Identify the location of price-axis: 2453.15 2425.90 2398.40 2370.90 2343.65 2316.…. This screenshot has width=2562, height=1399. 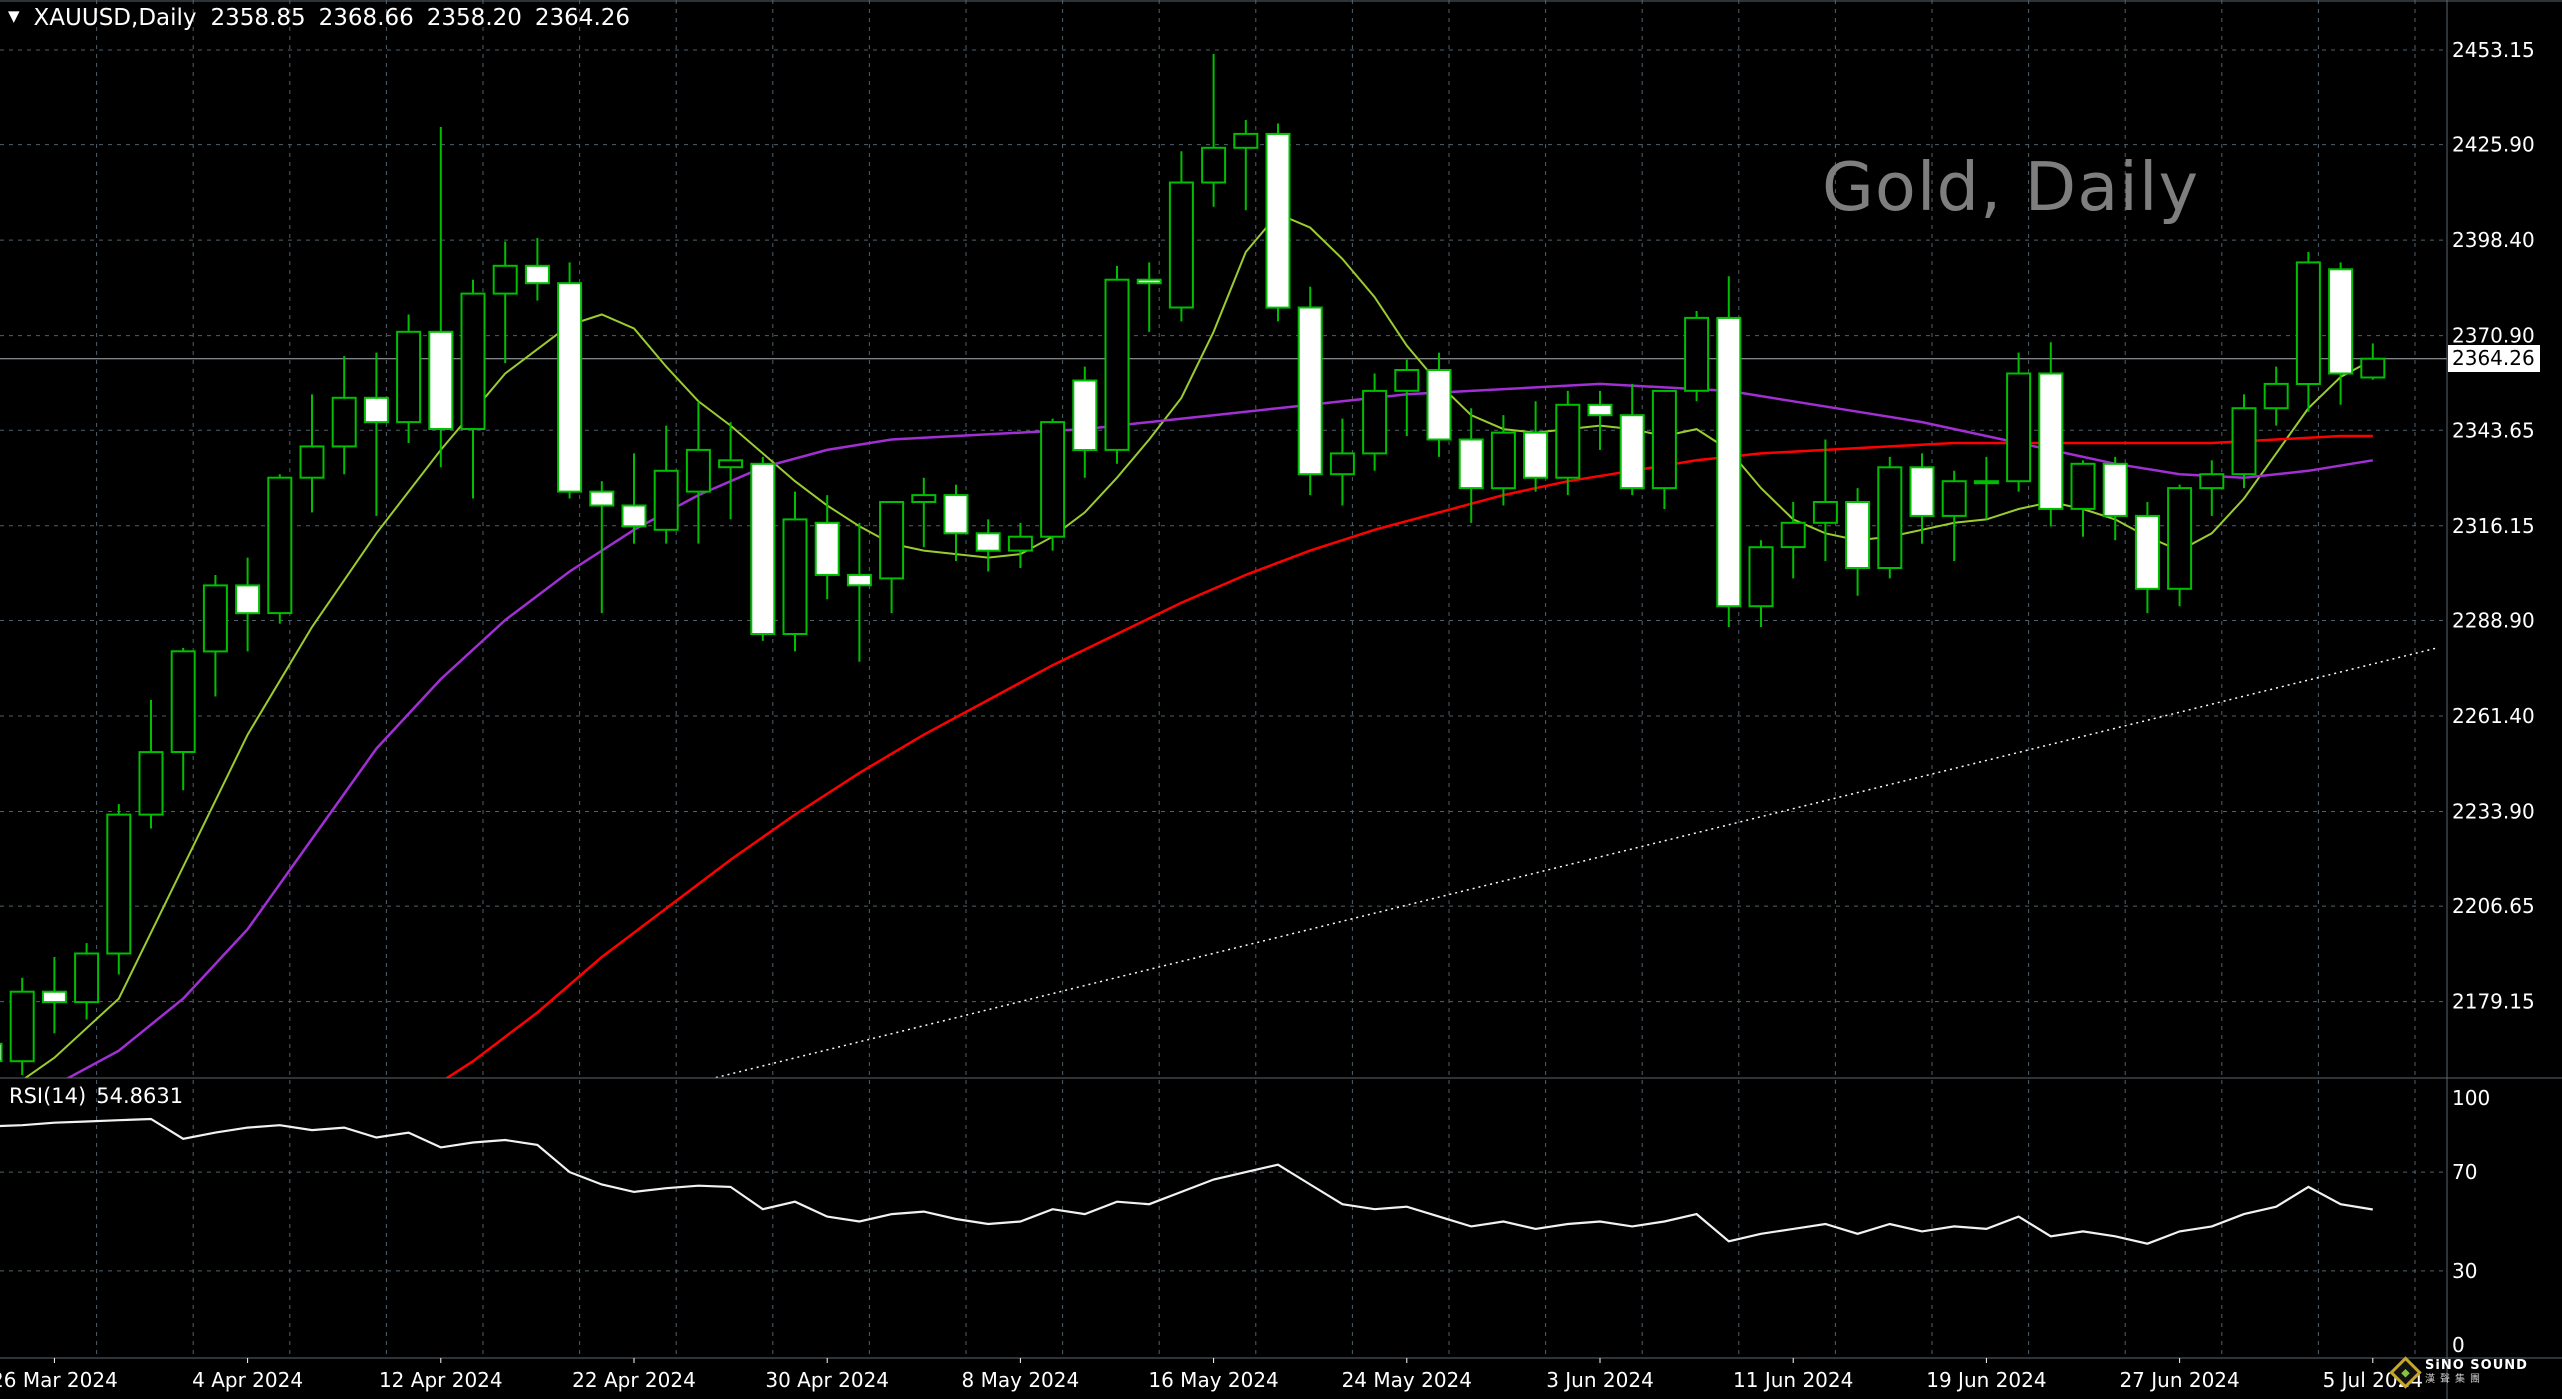
(2493, 697).